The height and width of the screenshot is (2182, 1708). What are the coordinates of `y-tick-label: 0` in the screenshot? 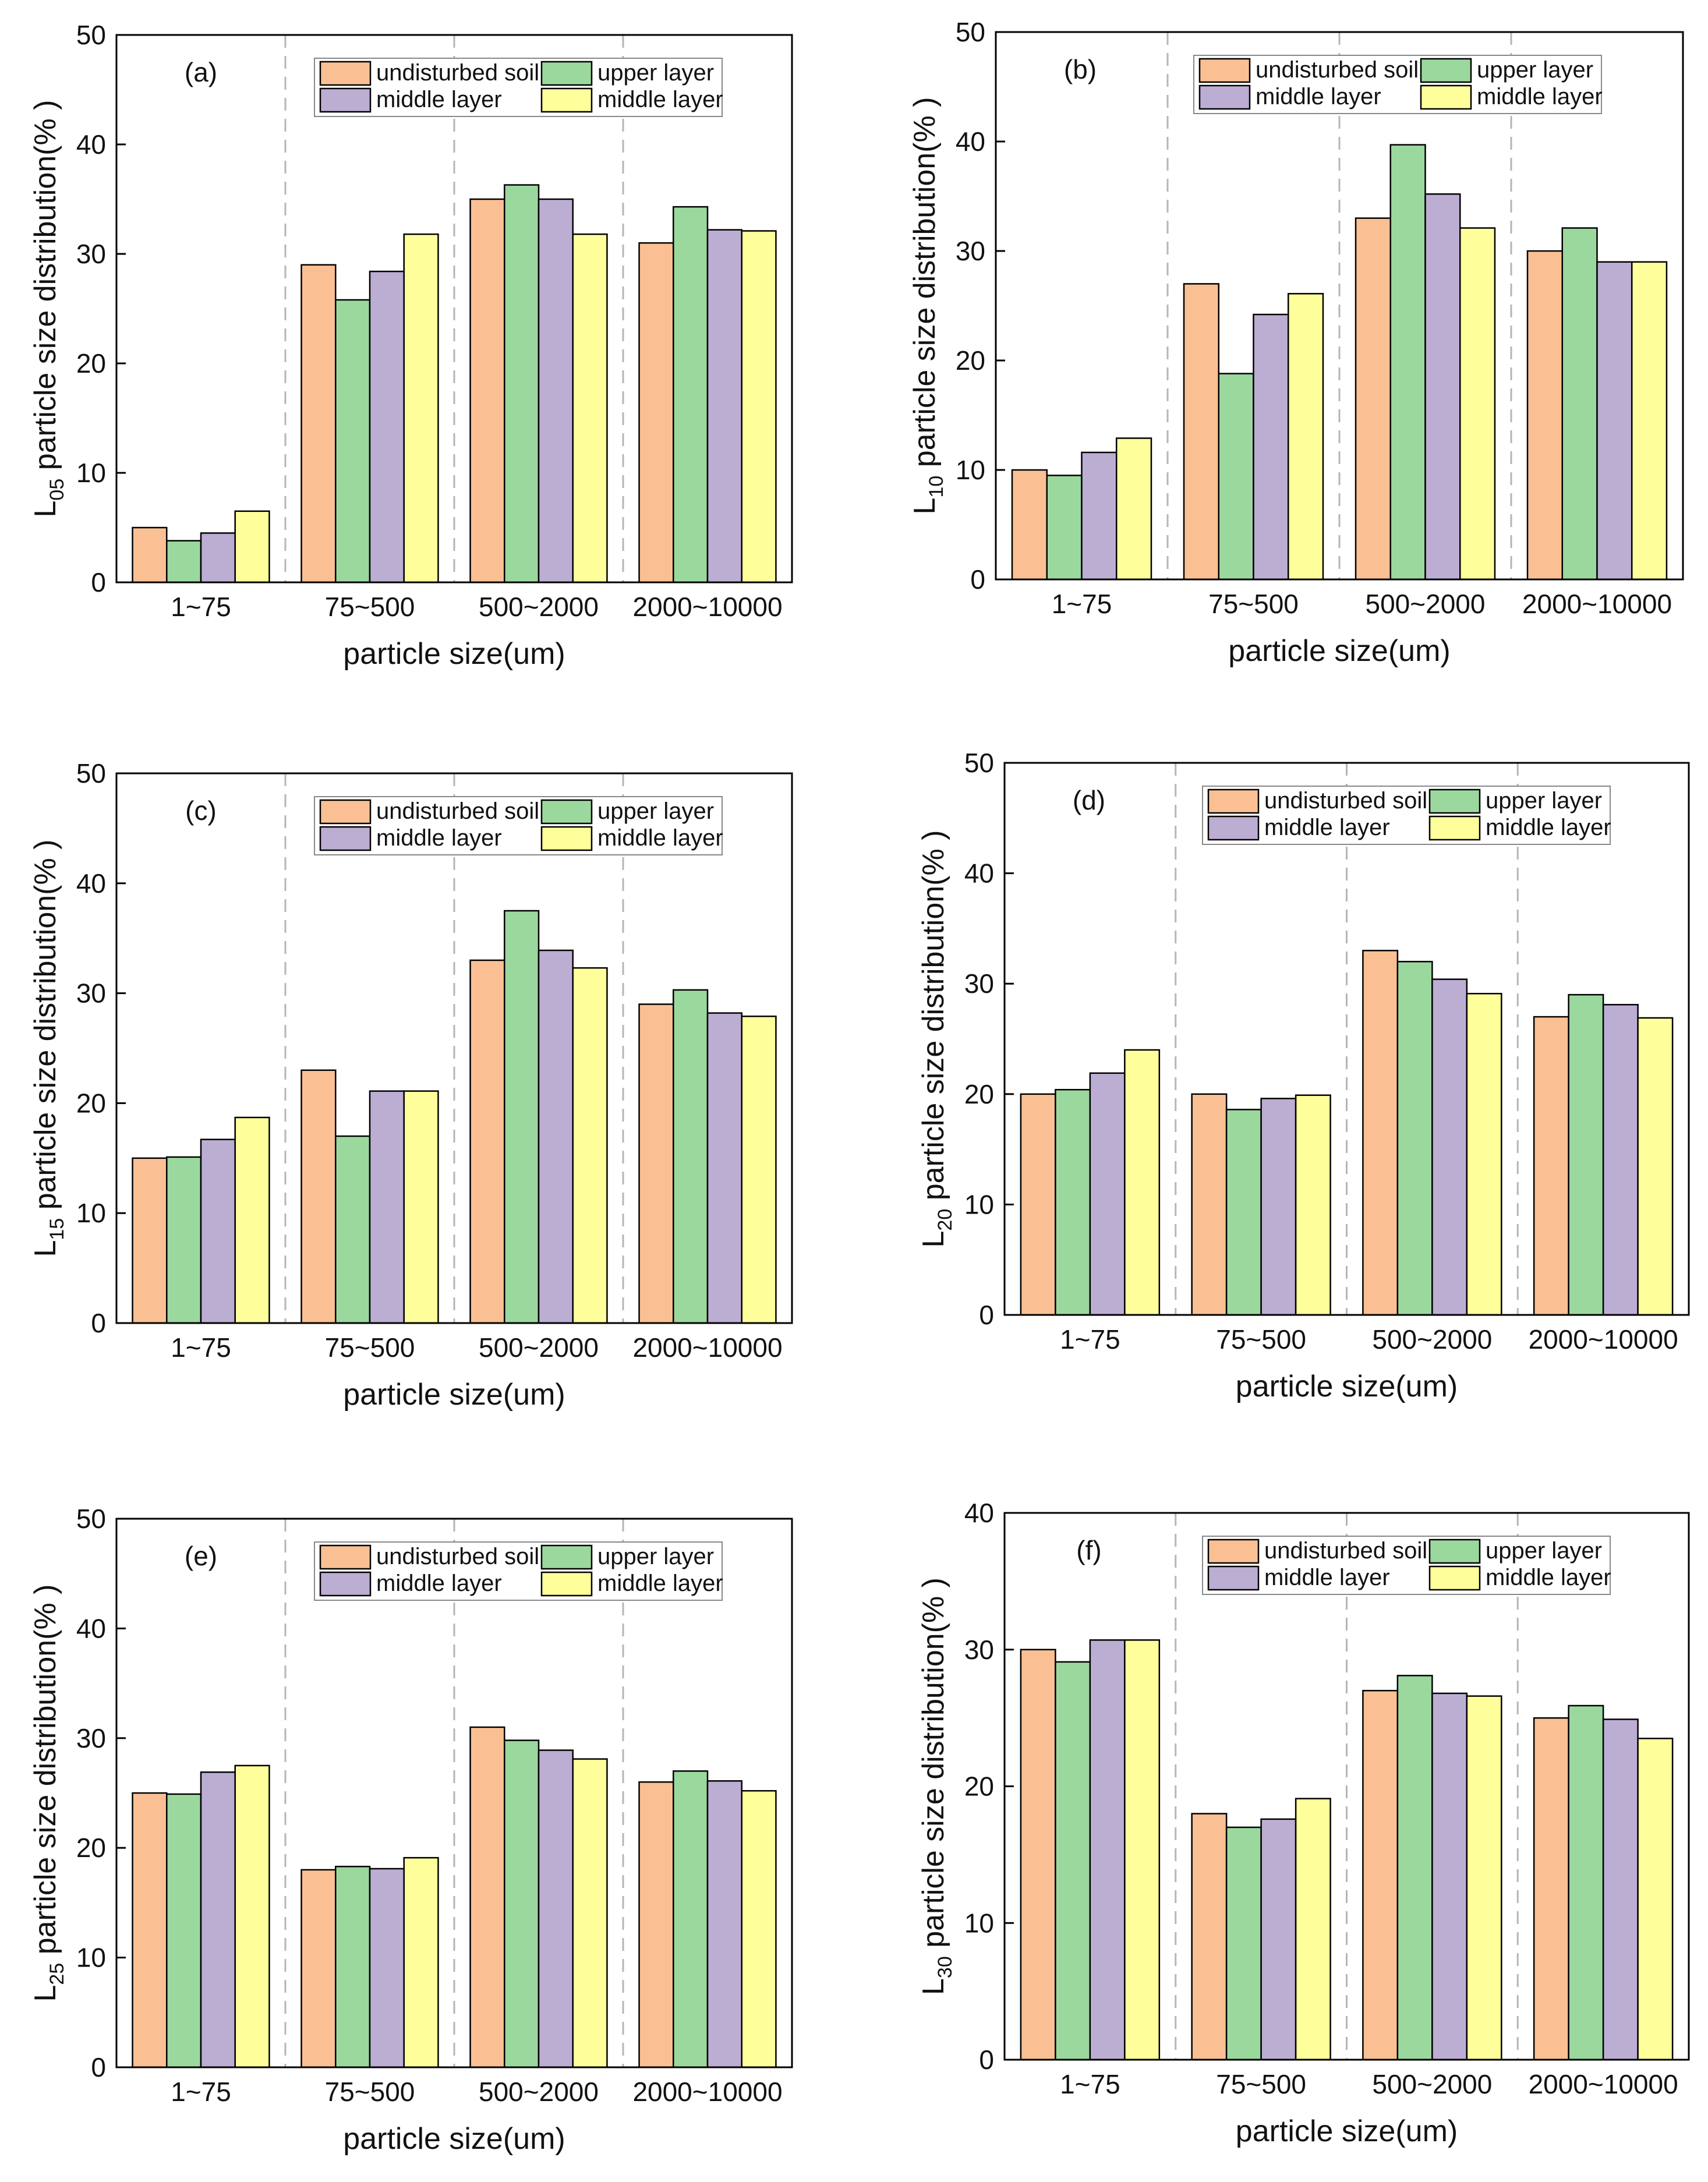 It's located at (98, 582).